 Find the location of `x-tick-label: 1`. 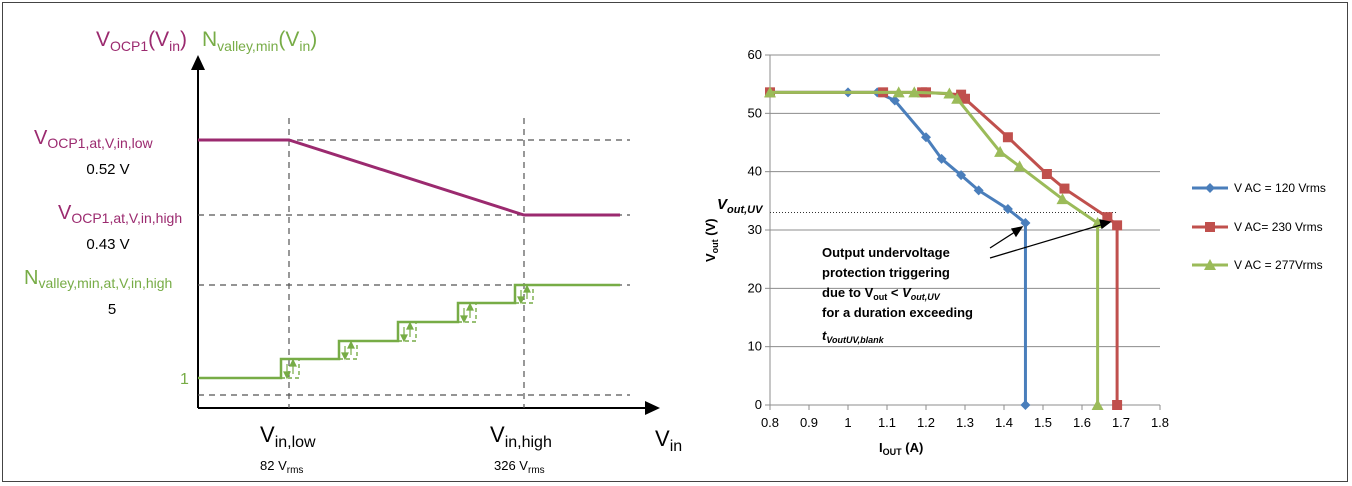

x-tick-label: 1 is located at coordinates (847, 422).